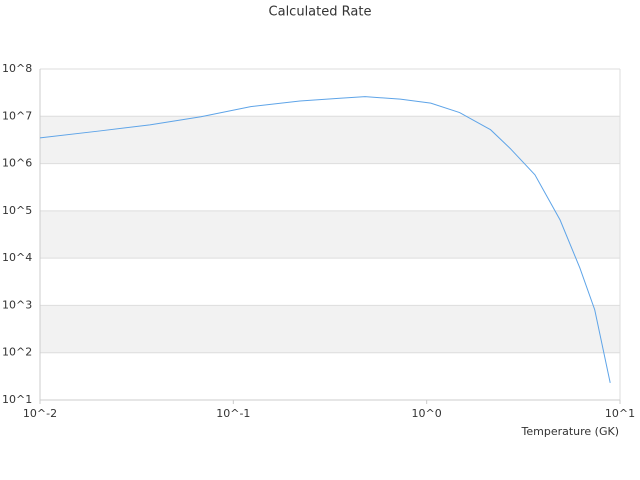 The image size is (640, 480). Describe the element at coordinates (17, 163) in the screenshot. I see `y-tick-label: 10^6` at that location.